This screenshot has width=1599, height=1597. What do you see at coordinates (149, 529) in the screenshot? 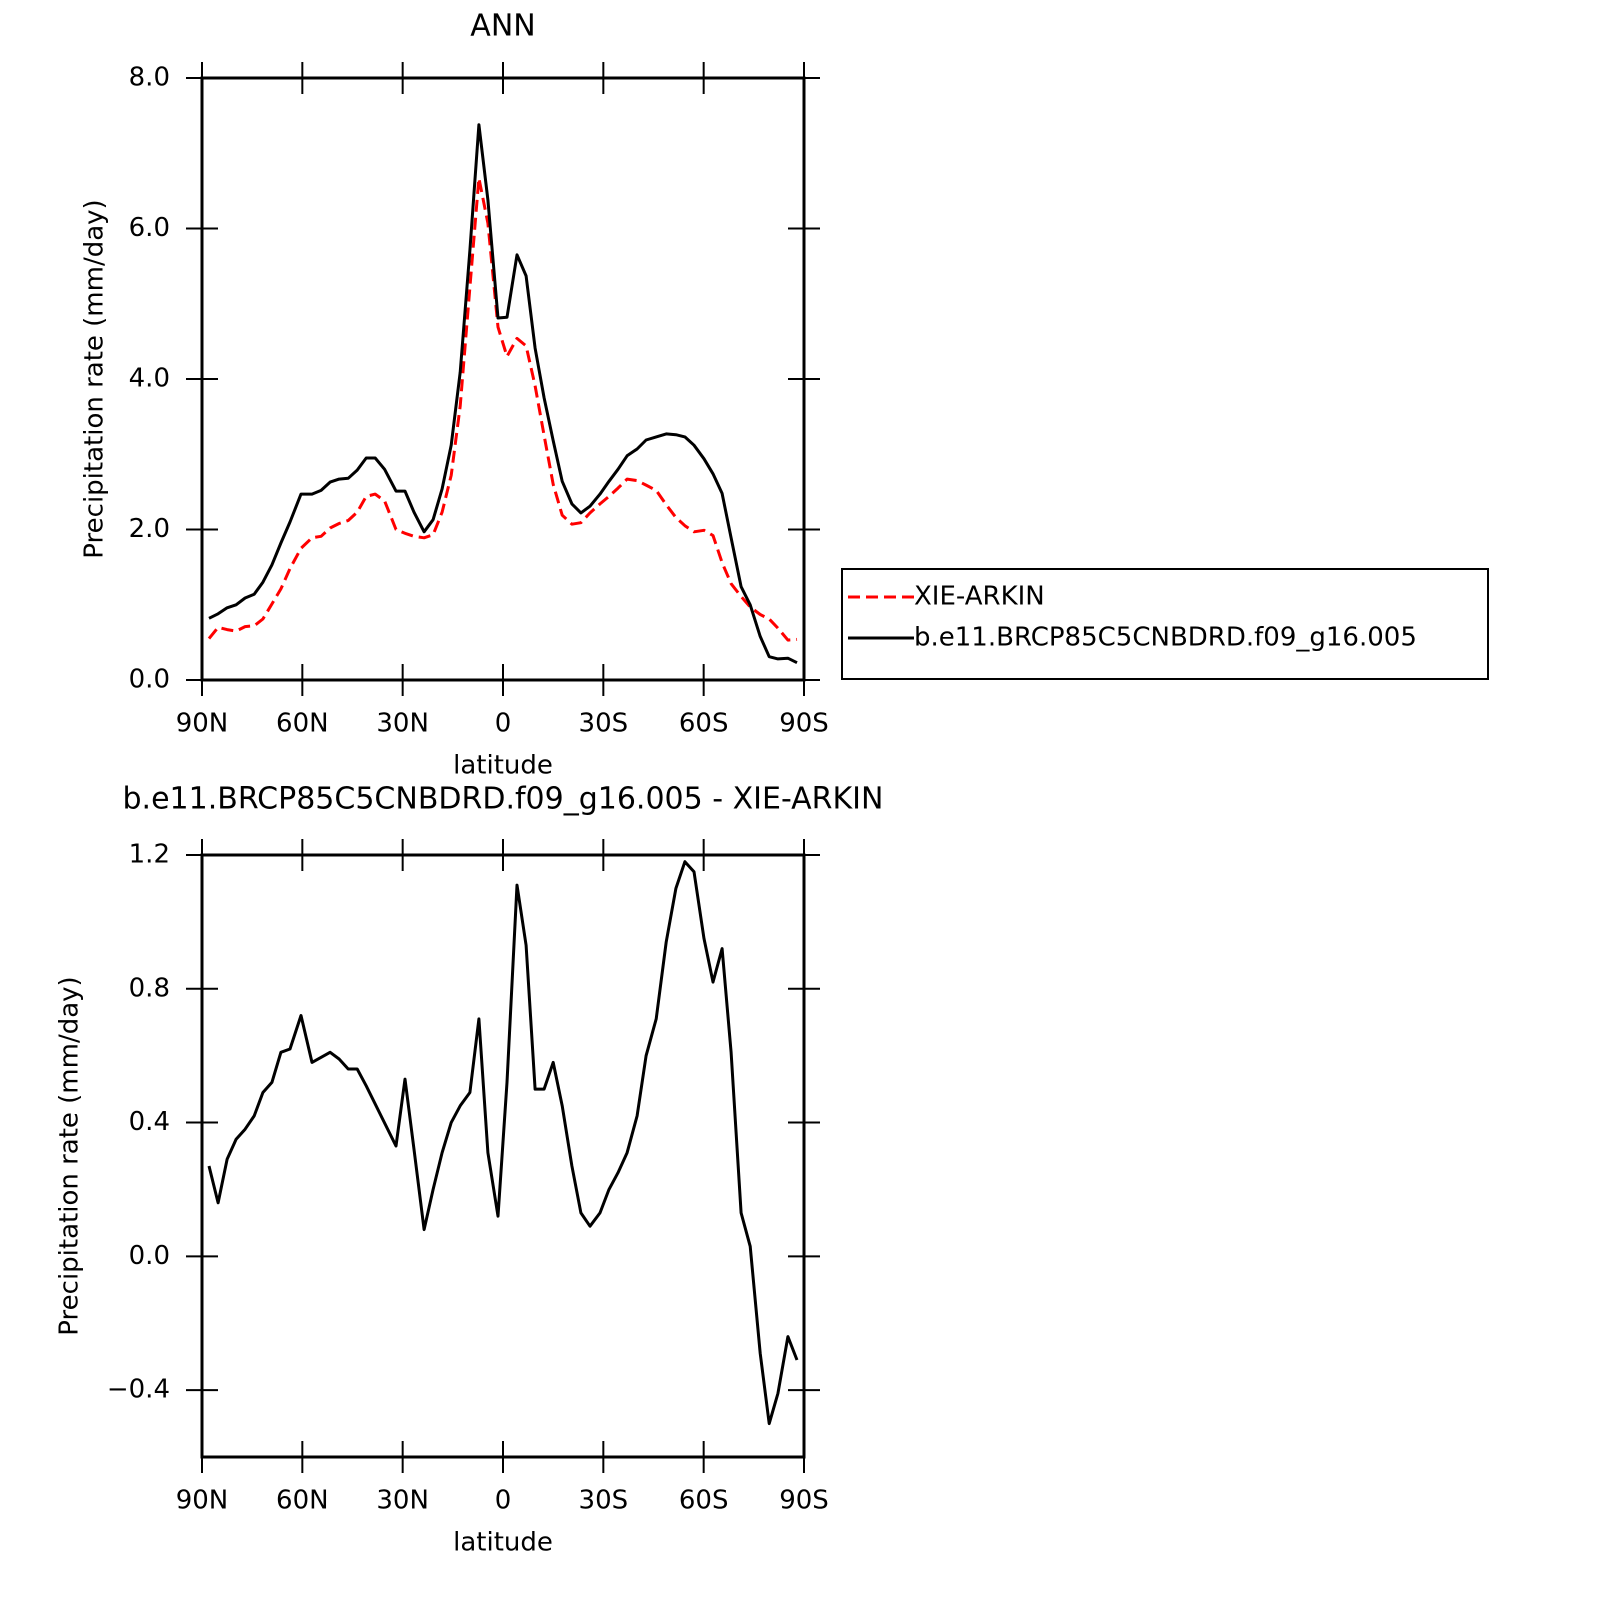
I see `y-tick-label: 2.0` at bounding box center [149, 529].